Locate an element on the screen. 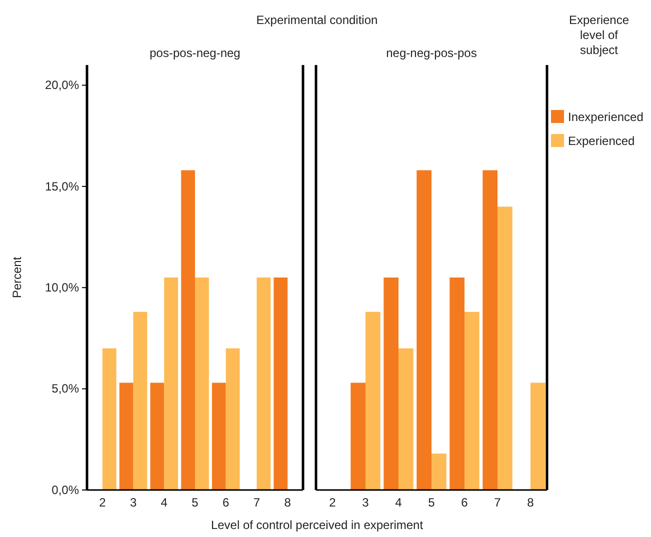 This screenshot has width=651, height=537. chart-subtitle: neg-neg-pos-pos is located at coordinates (431, 53).